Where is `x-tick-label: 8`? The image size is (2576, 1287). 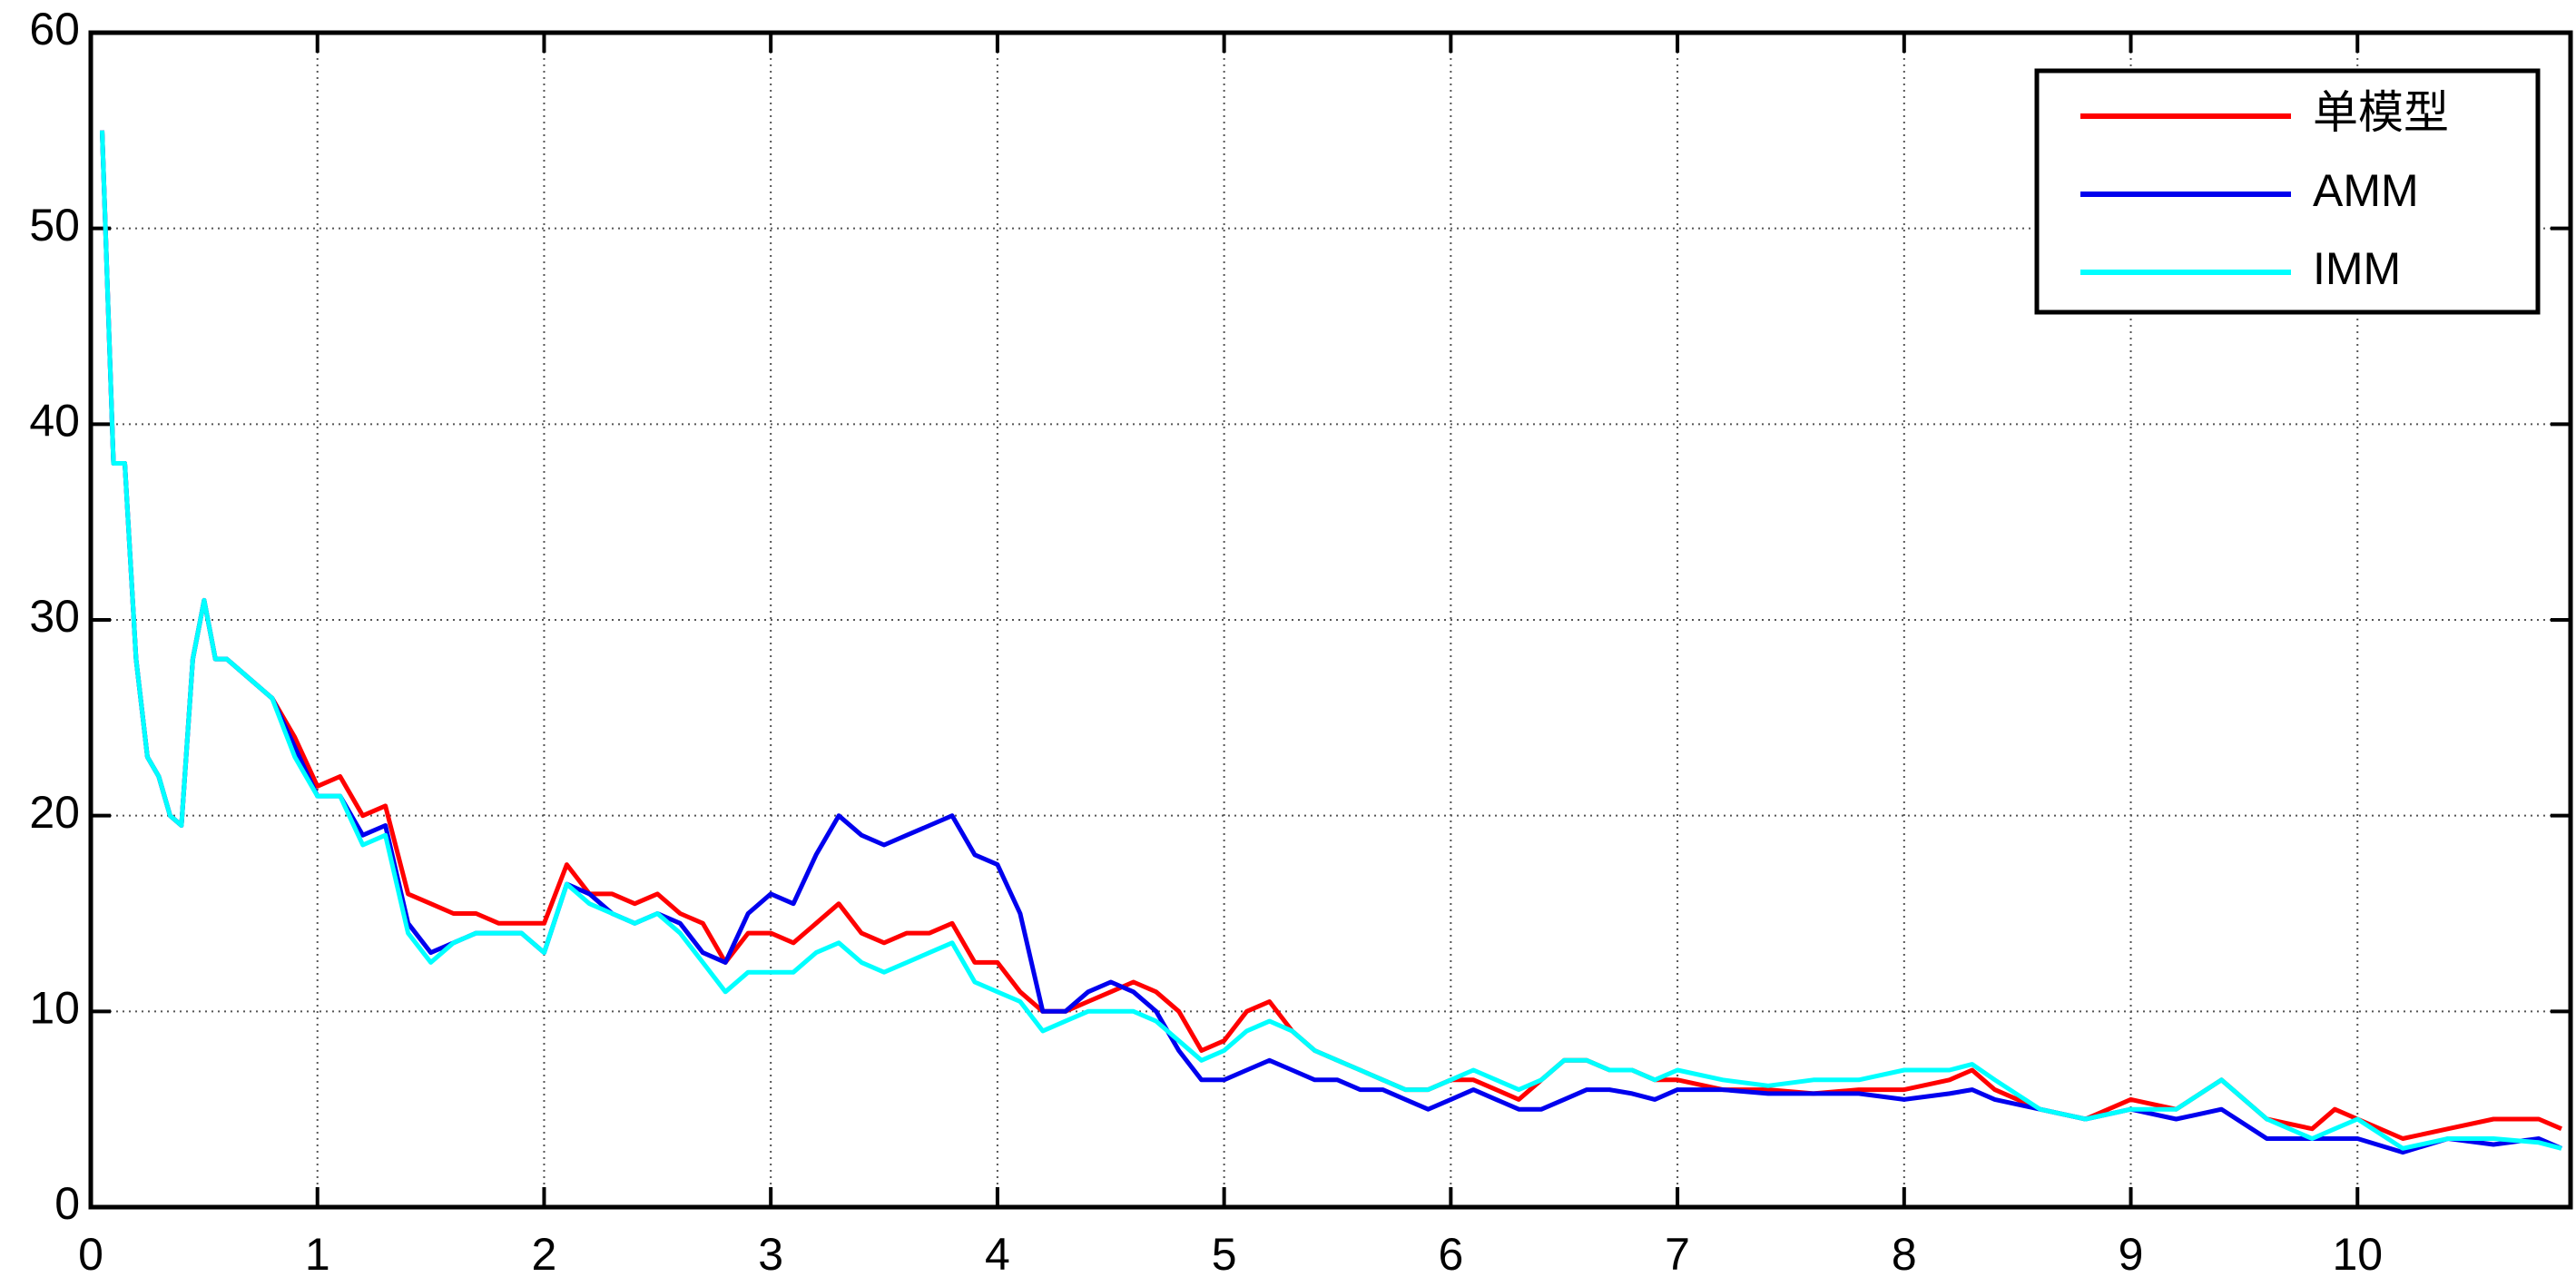
x-tick-label: 8 is located at coordinates (1904, 1254).